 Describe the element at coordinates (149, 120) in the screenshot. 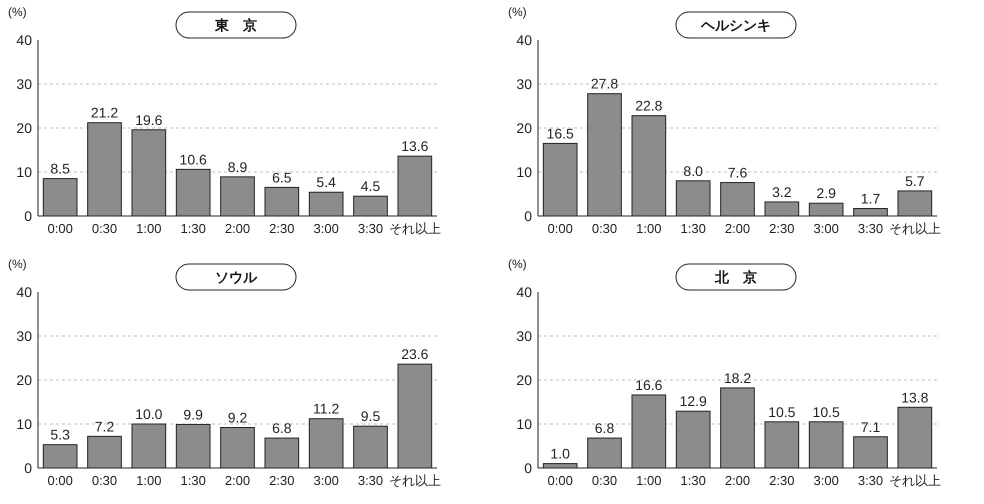

I see `data-label: 19.6` at that location.